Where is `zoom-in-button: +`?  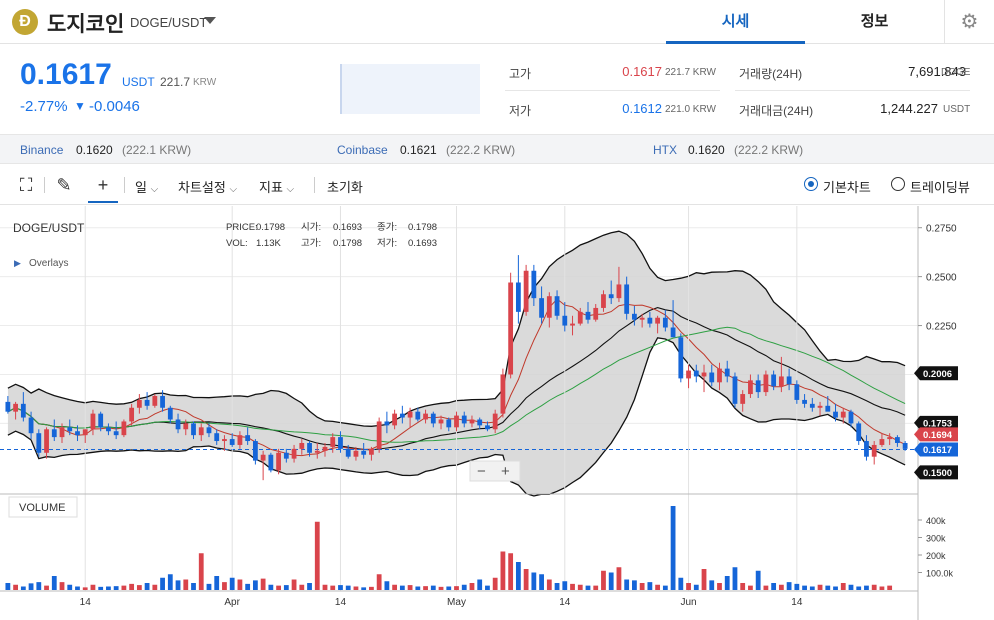 zoom-in-button: + is located at coordinates (505, 471).